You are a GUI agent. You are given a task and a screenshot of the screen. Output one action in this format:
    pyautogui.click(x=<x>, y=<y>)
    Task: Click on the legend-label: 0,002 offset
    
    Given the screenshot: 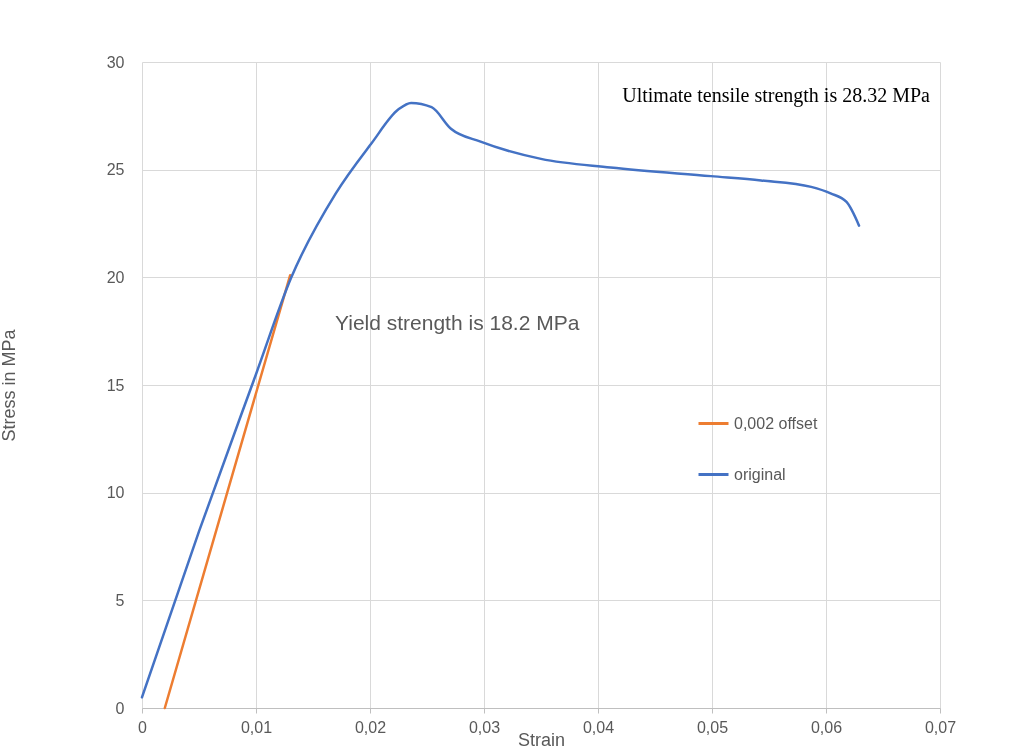 What is the action you would take?
    pyautogui.click(x=776, y=423)
    